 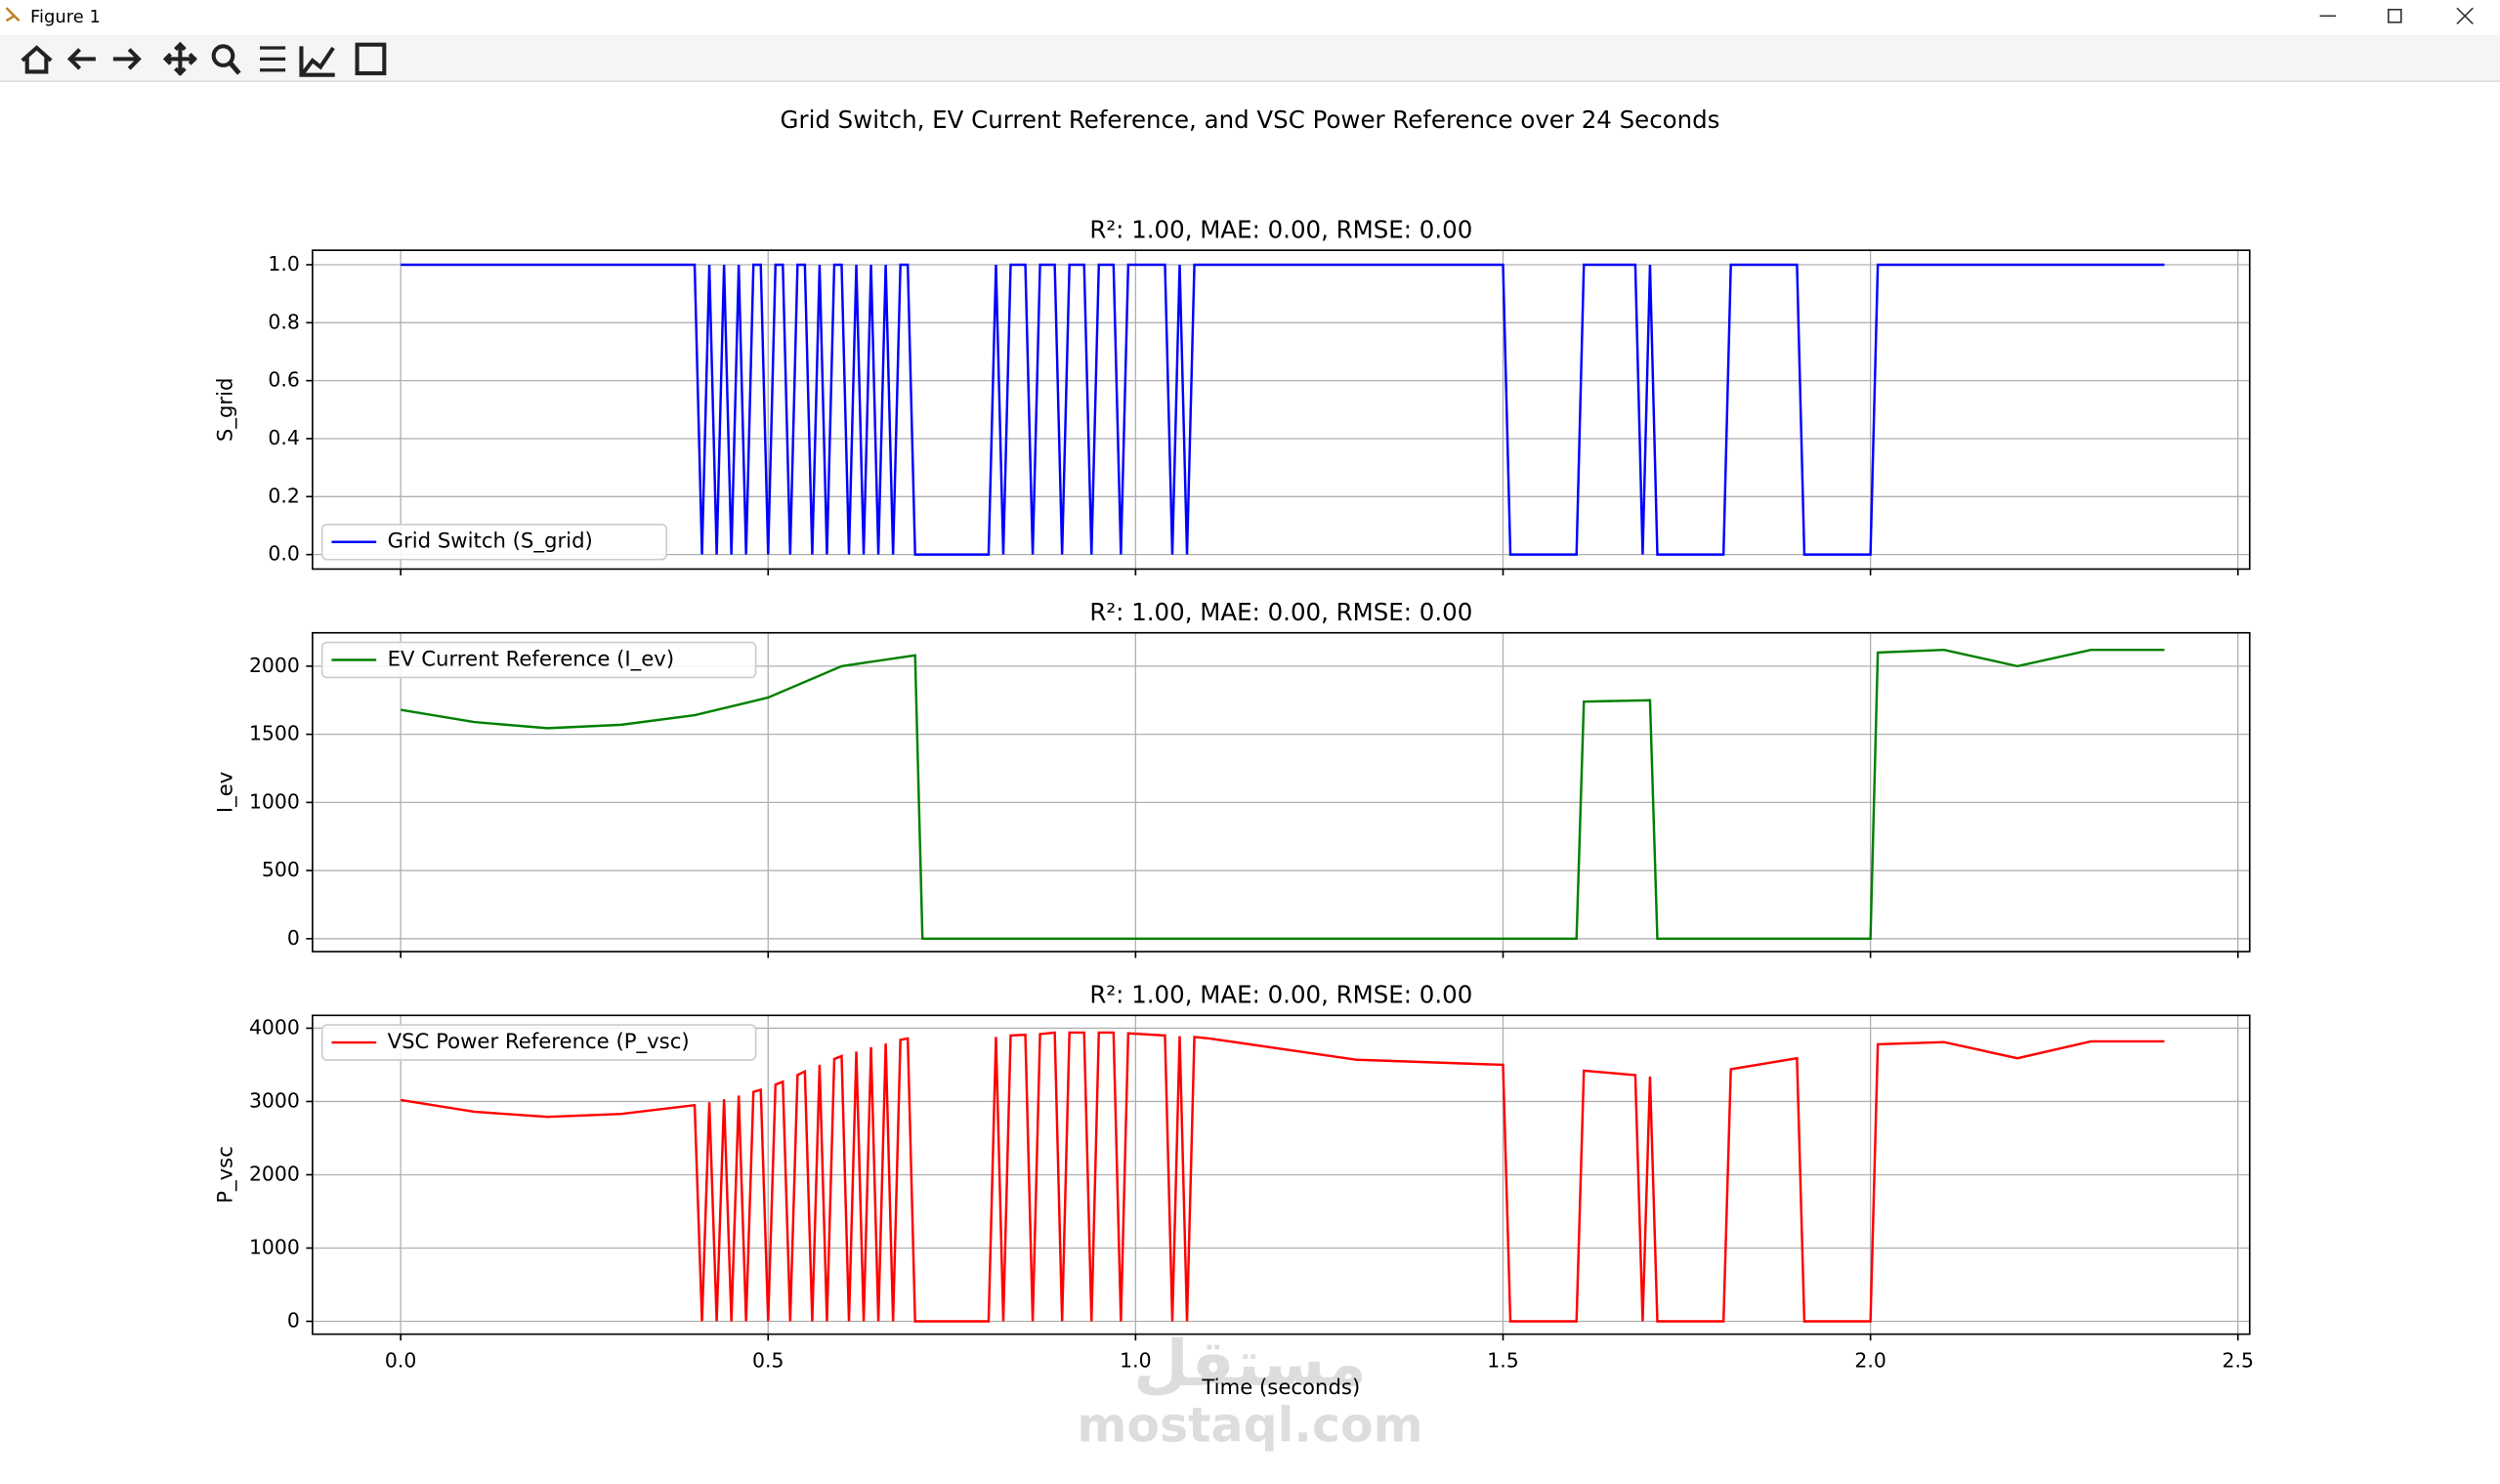 I want to click on app-icon, so click(x=13, y=15).